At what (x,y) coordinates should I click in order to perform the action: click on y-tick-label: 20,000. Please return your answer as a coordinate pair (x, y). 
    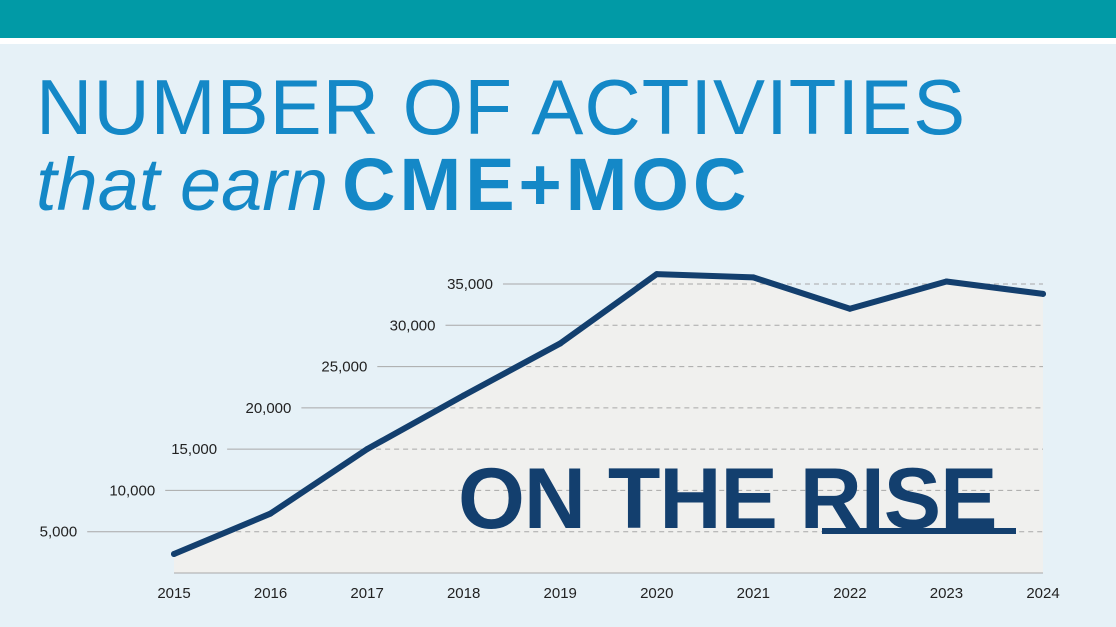
    Looking at the image, I should click on (268, 408).